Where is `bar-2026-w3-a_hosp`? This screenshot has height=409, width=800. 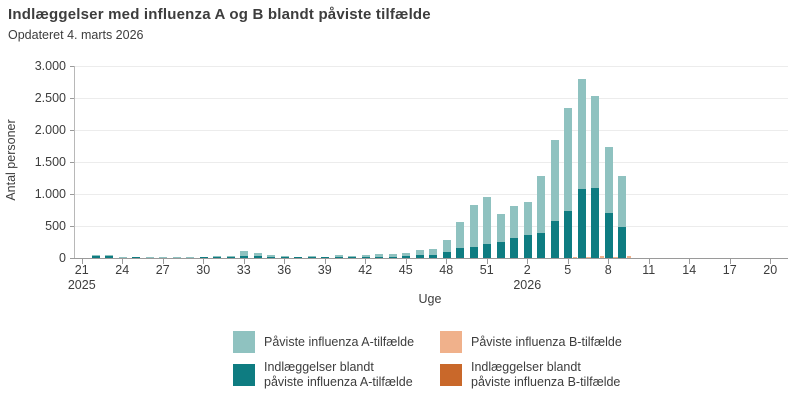
bar-2026-w3-a_hosp is located at coordinates (541, 245).